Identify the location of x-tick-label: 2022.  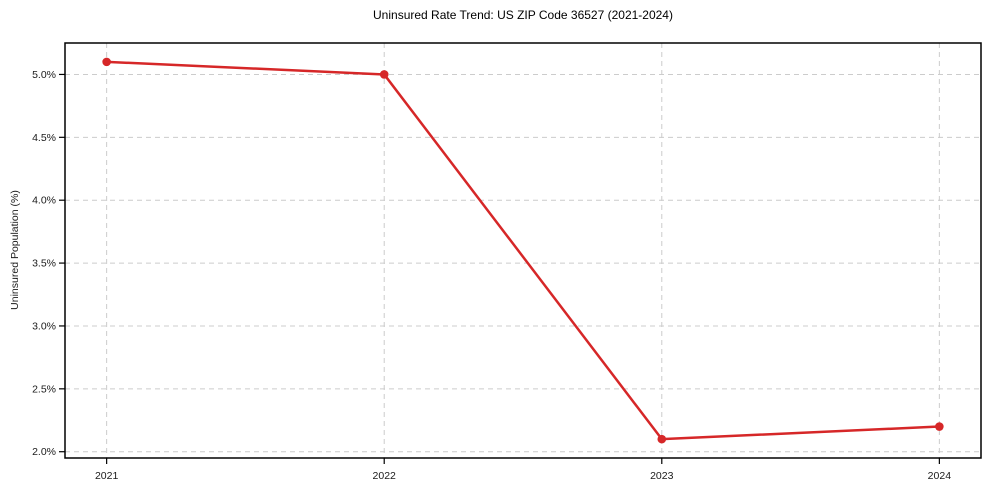
(385, 476).